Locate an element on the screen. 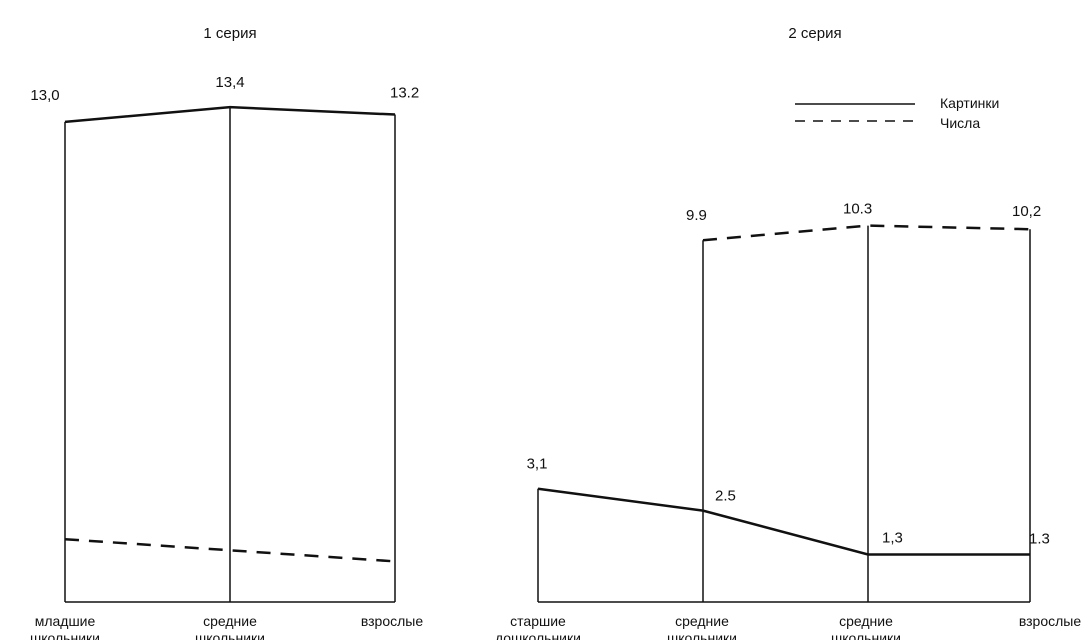 The image size is (1081, 640). chart-2-series-pictures-line is located at coordinates (783, 521).